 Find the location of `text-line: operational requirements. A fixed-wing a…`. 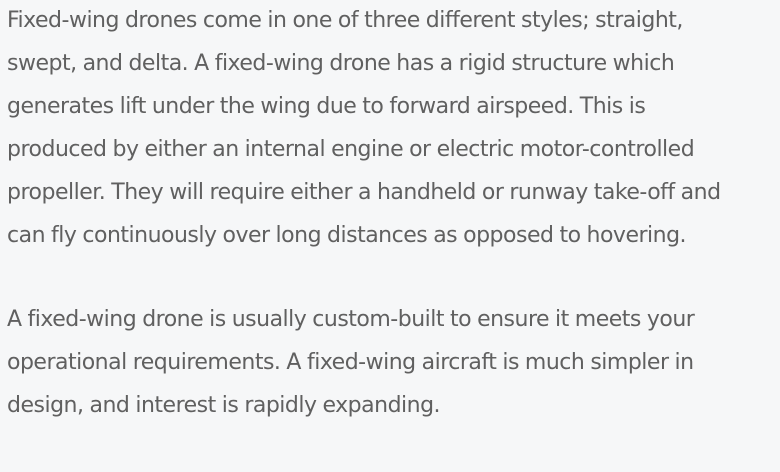

text-line: operational requirements. A fixed-wing a… is located at coordinates (350, 362).